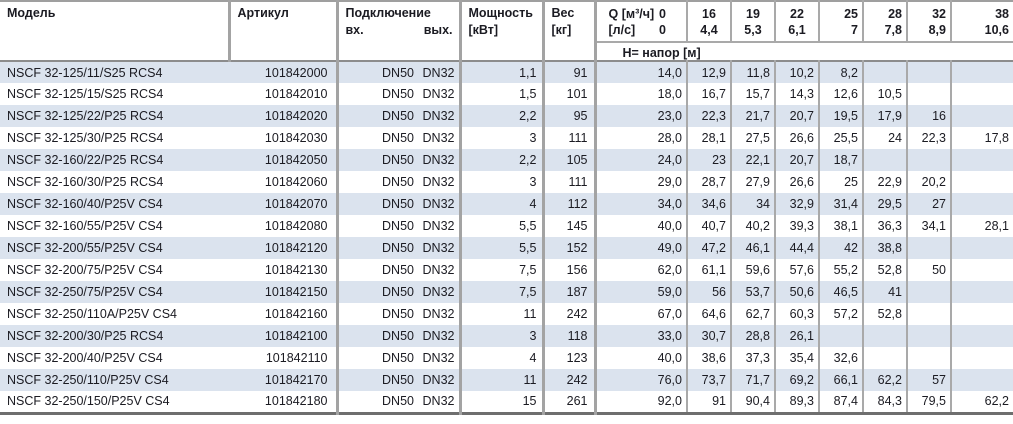  Describe the element at coordinates (796, 182) in the screenshot. I see `head-value-cell: 26,6` at that location.